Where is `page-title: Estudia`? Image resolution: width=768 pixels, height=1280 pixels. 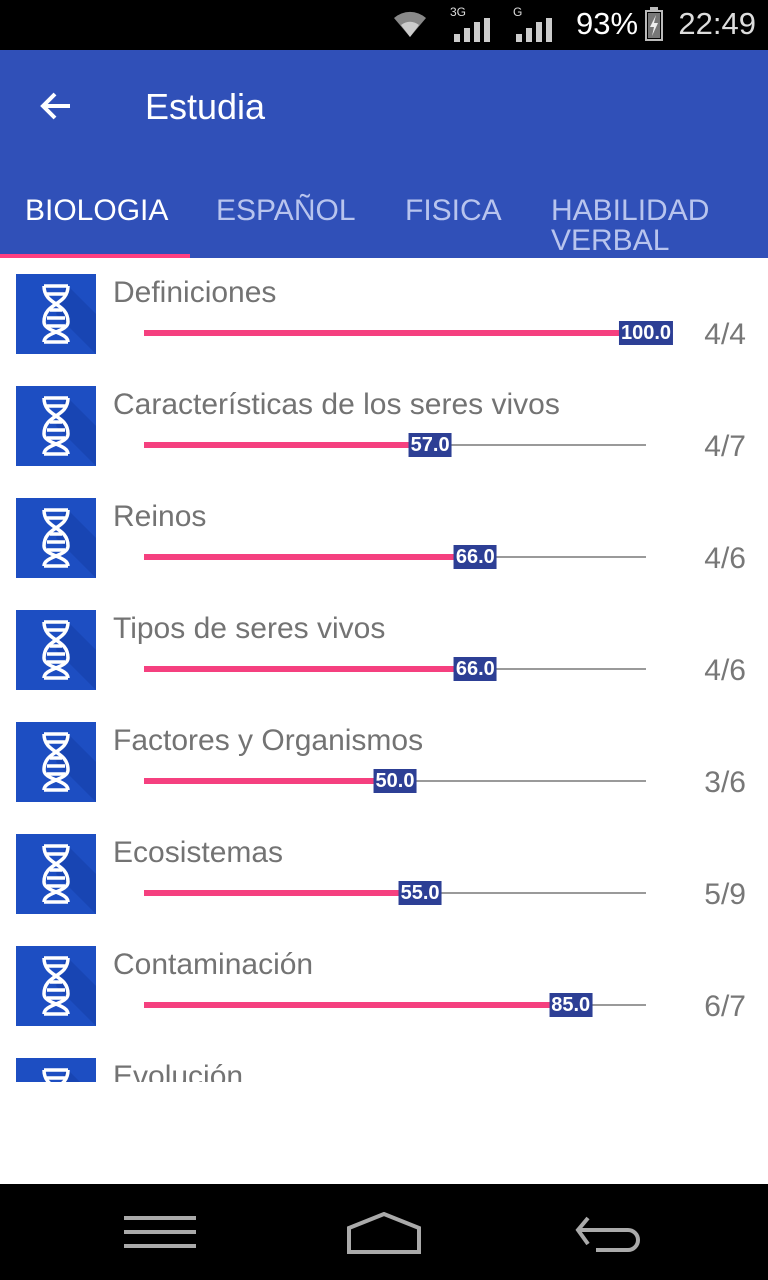
page-title: Estudia is located at coordinates (205, 106).